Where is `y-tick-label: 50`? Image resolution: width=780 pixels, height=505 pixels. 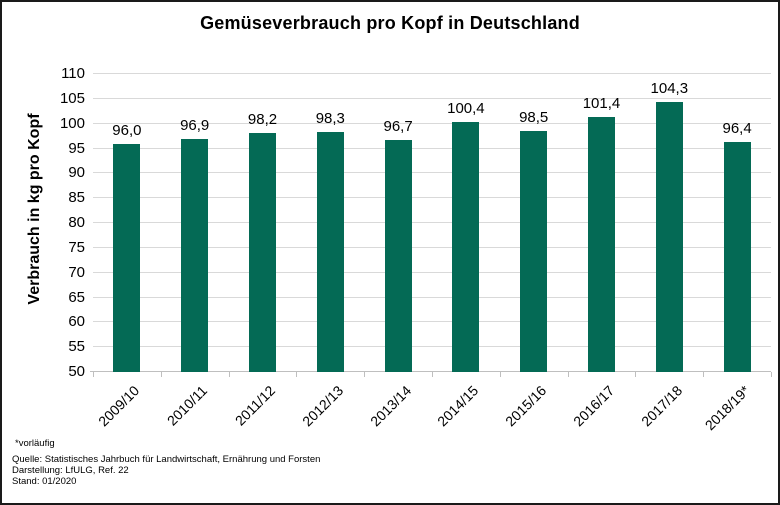 y-tick-label: 50 is located at coordinates (76, 371).